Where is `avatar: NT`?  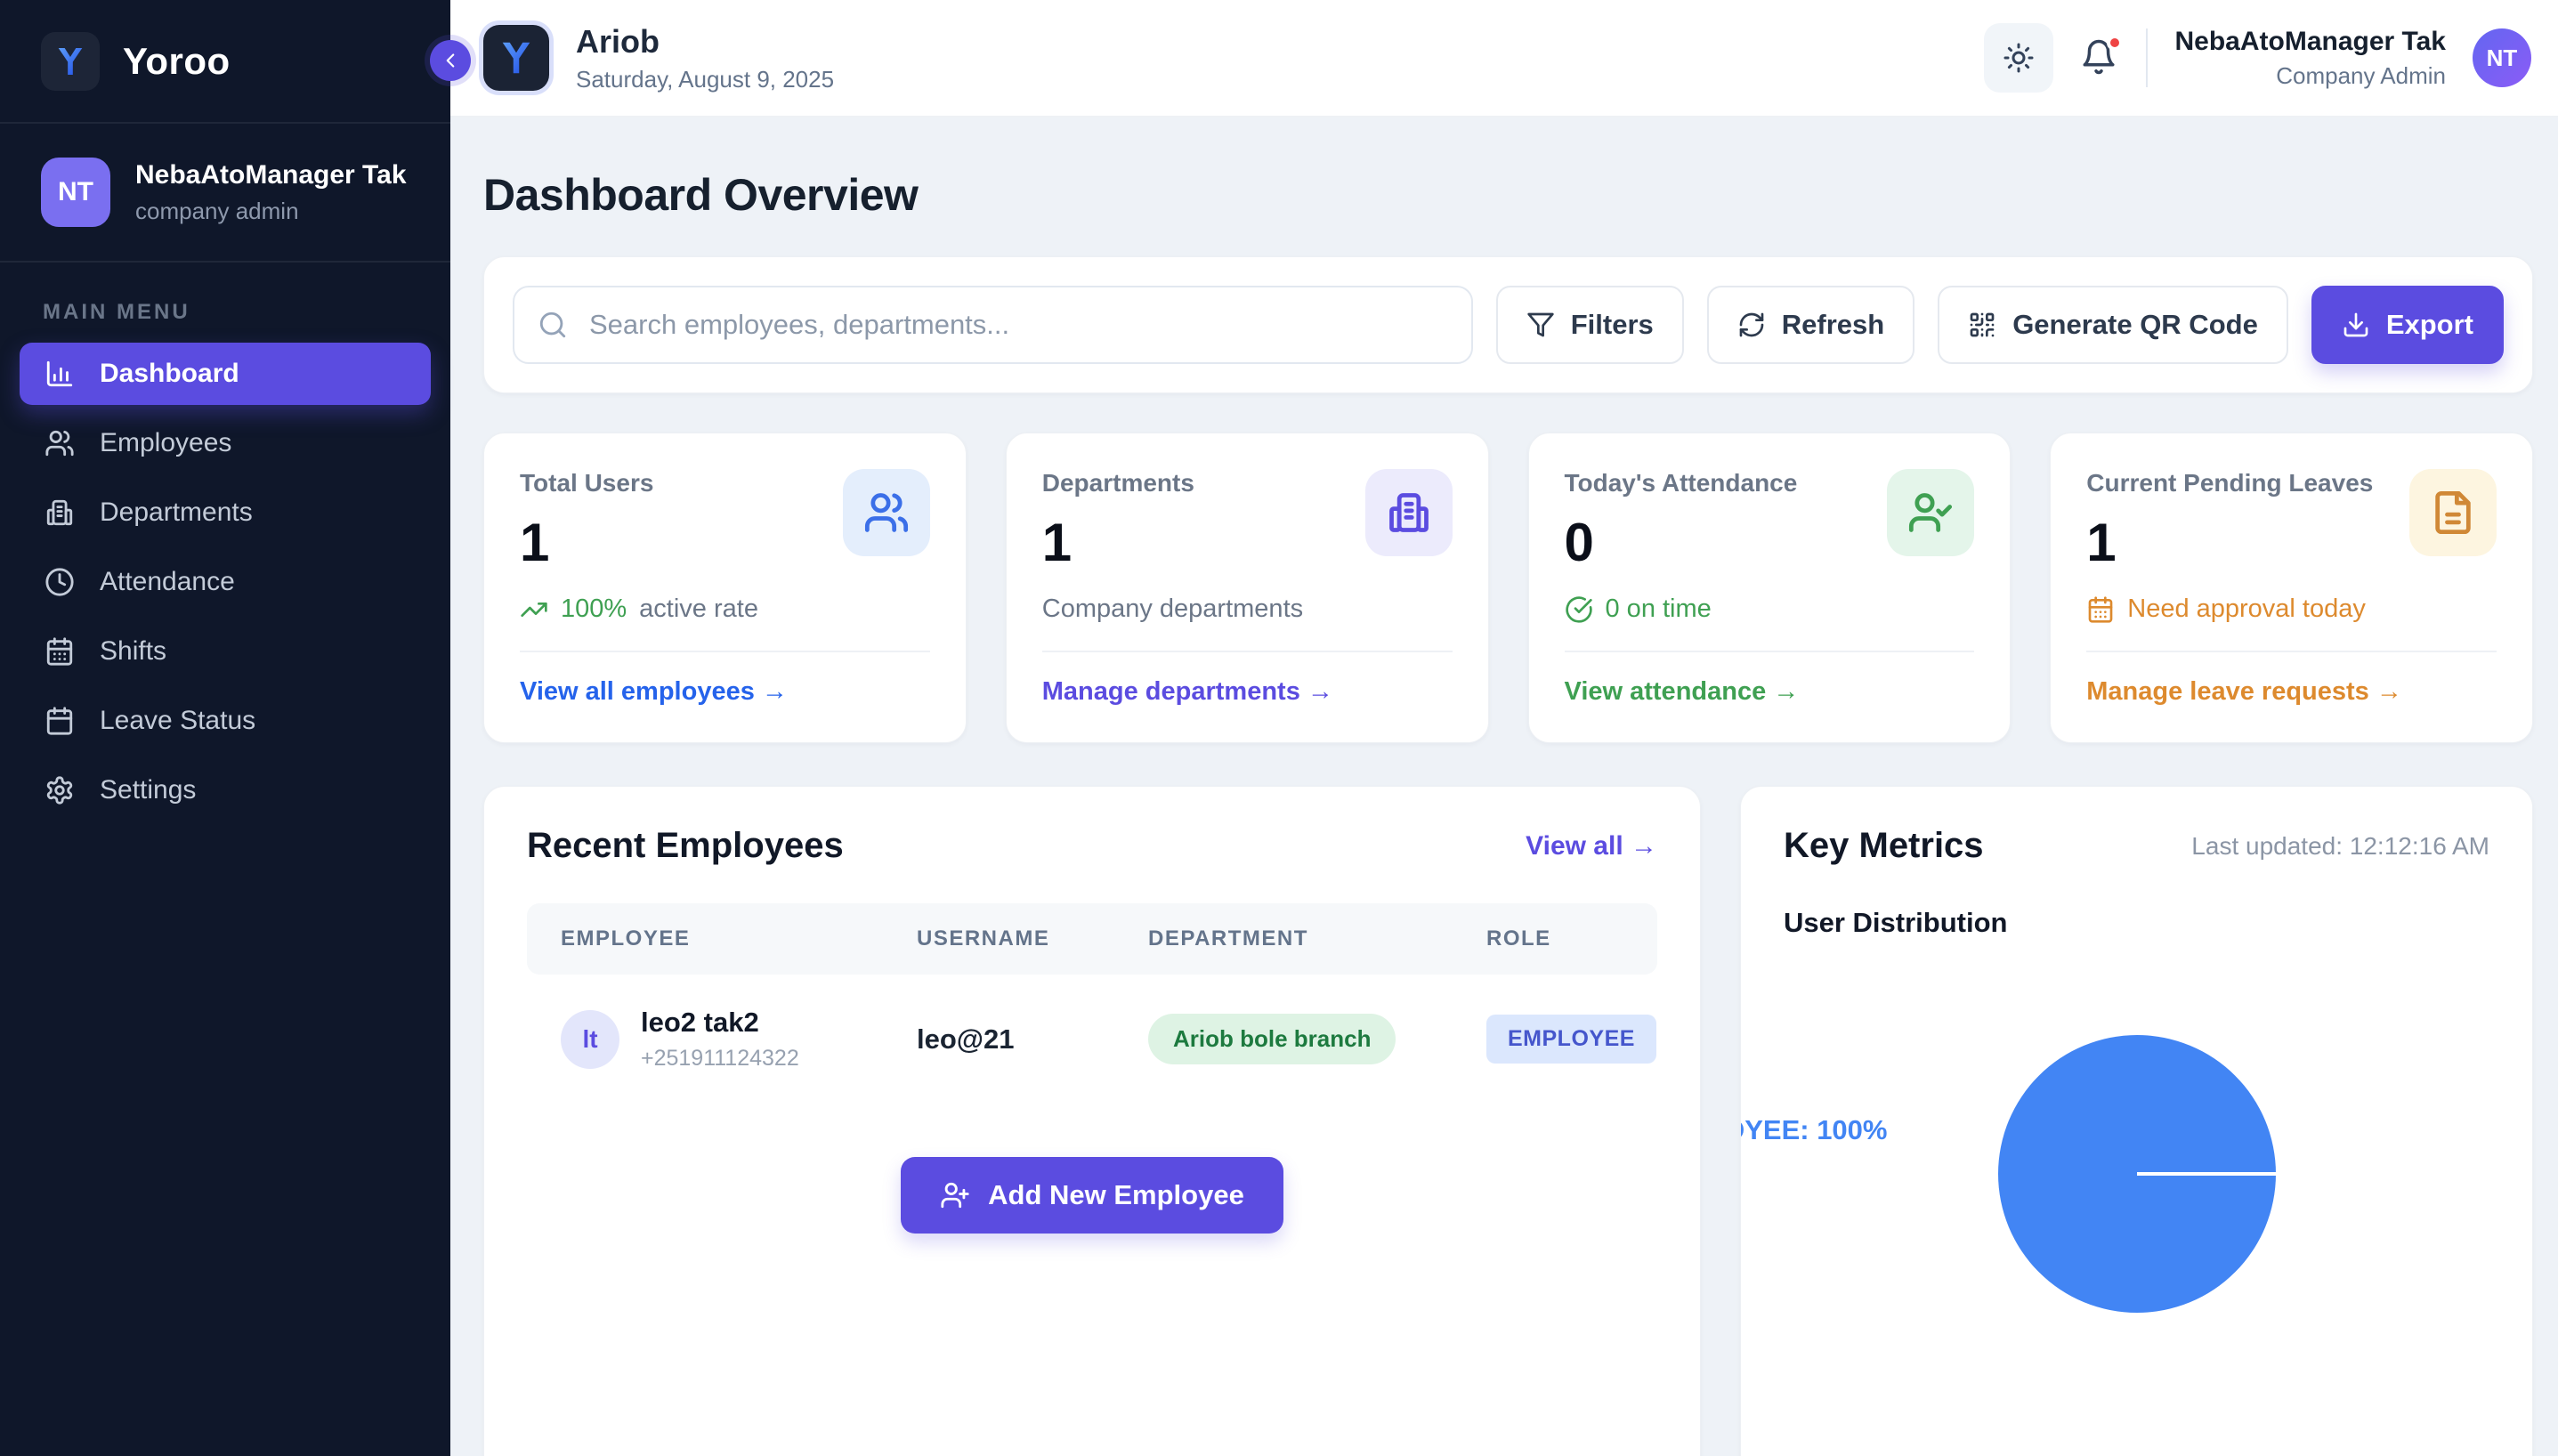
avatar: NT is located at coordinates (2502, 57).